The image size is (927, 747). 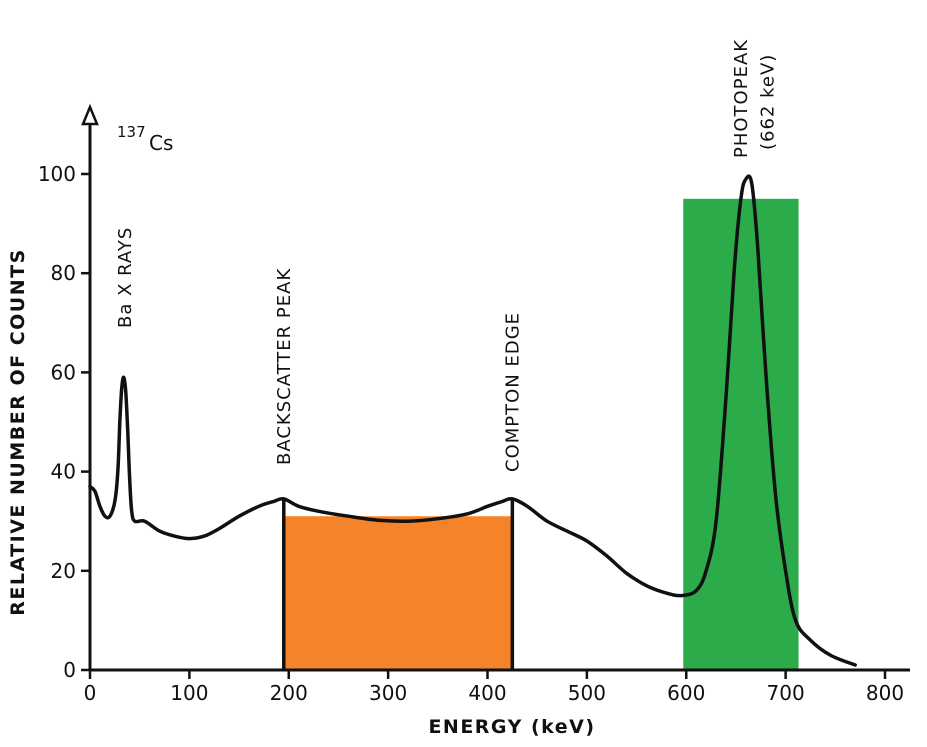 I want to click on y-tick-label: 0, so click(x=69, y=670).